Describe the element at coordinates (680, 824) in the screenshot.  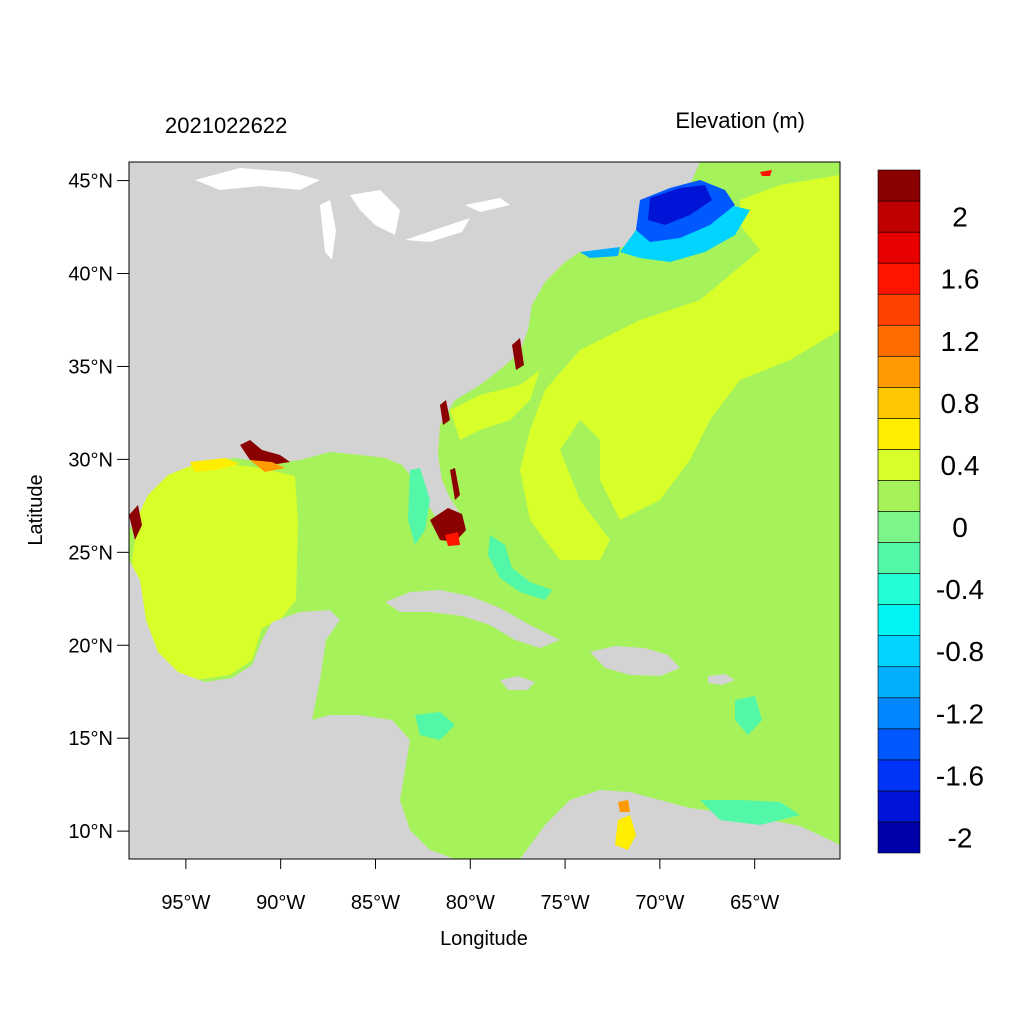
I see `south-america-land` at that location.